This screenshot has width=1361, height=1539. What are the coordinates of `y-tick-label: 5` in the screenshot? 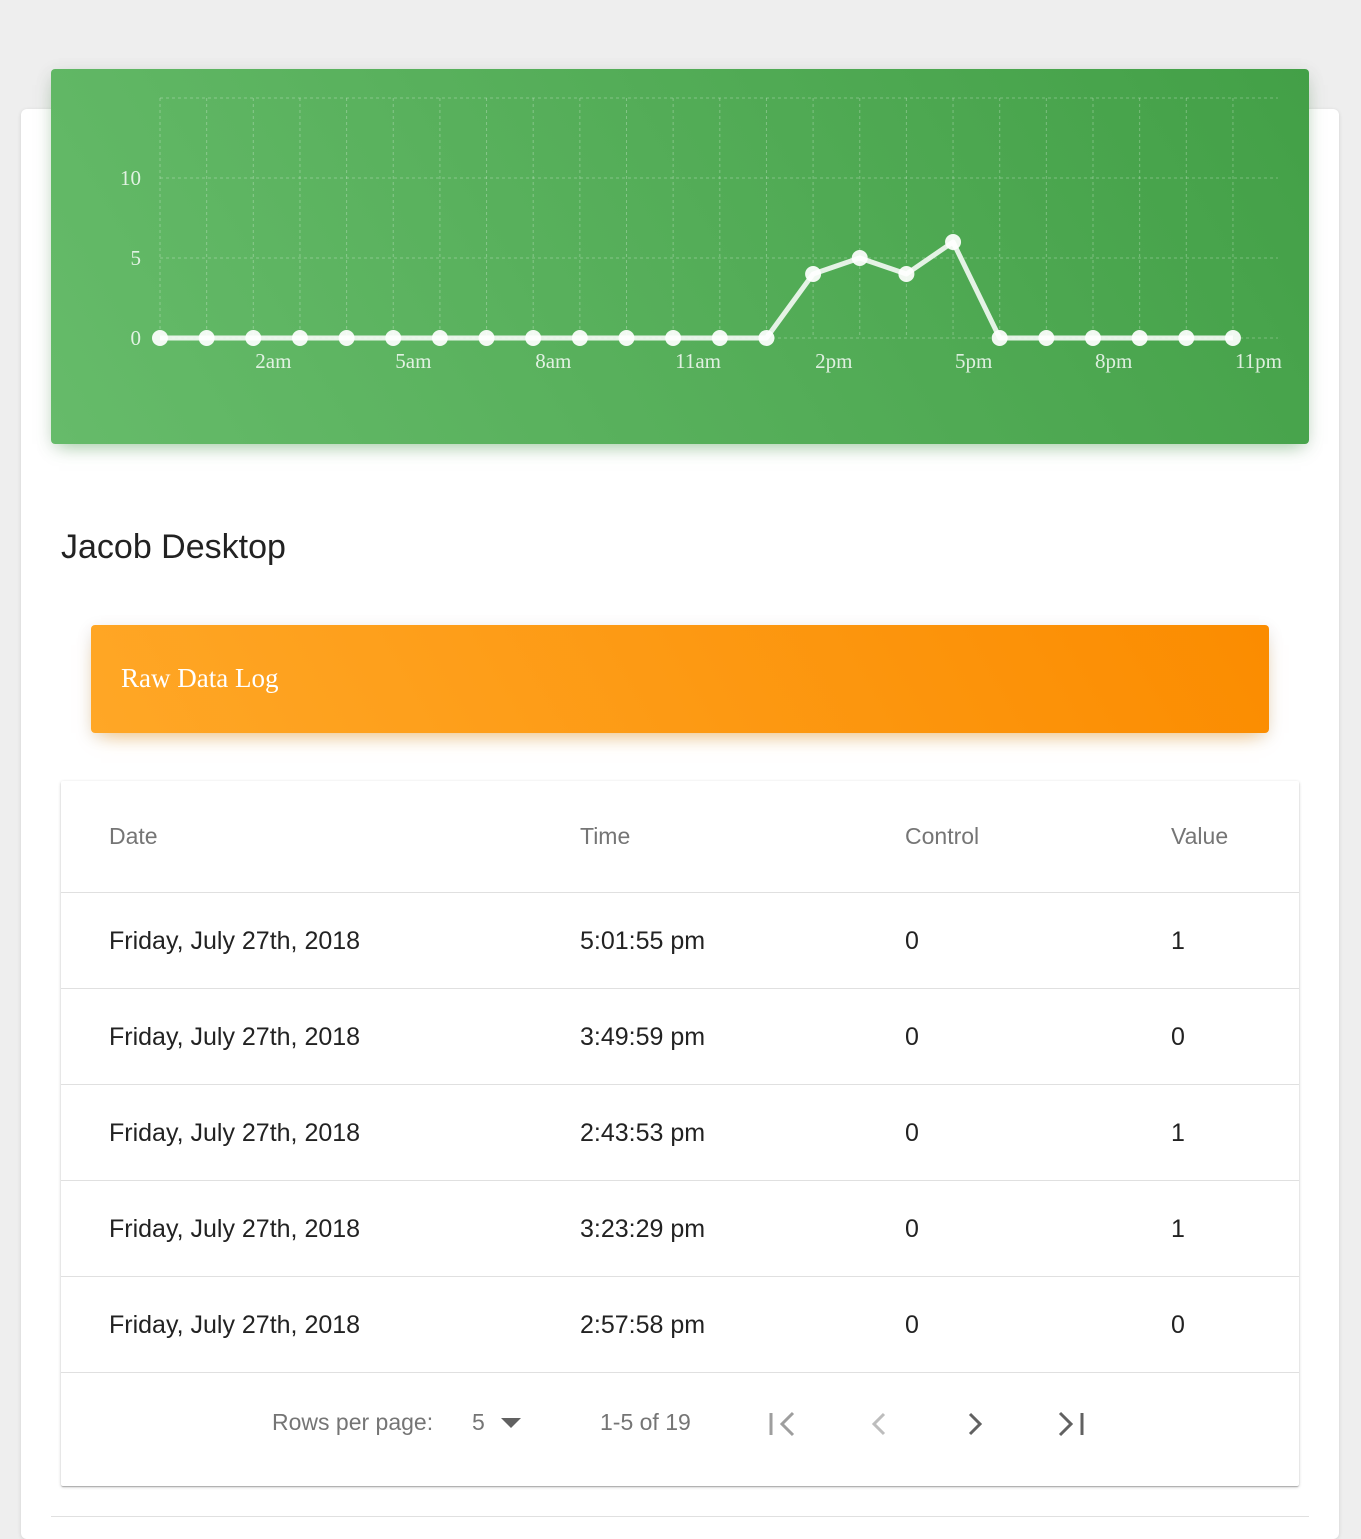 It's located at (136, 258).